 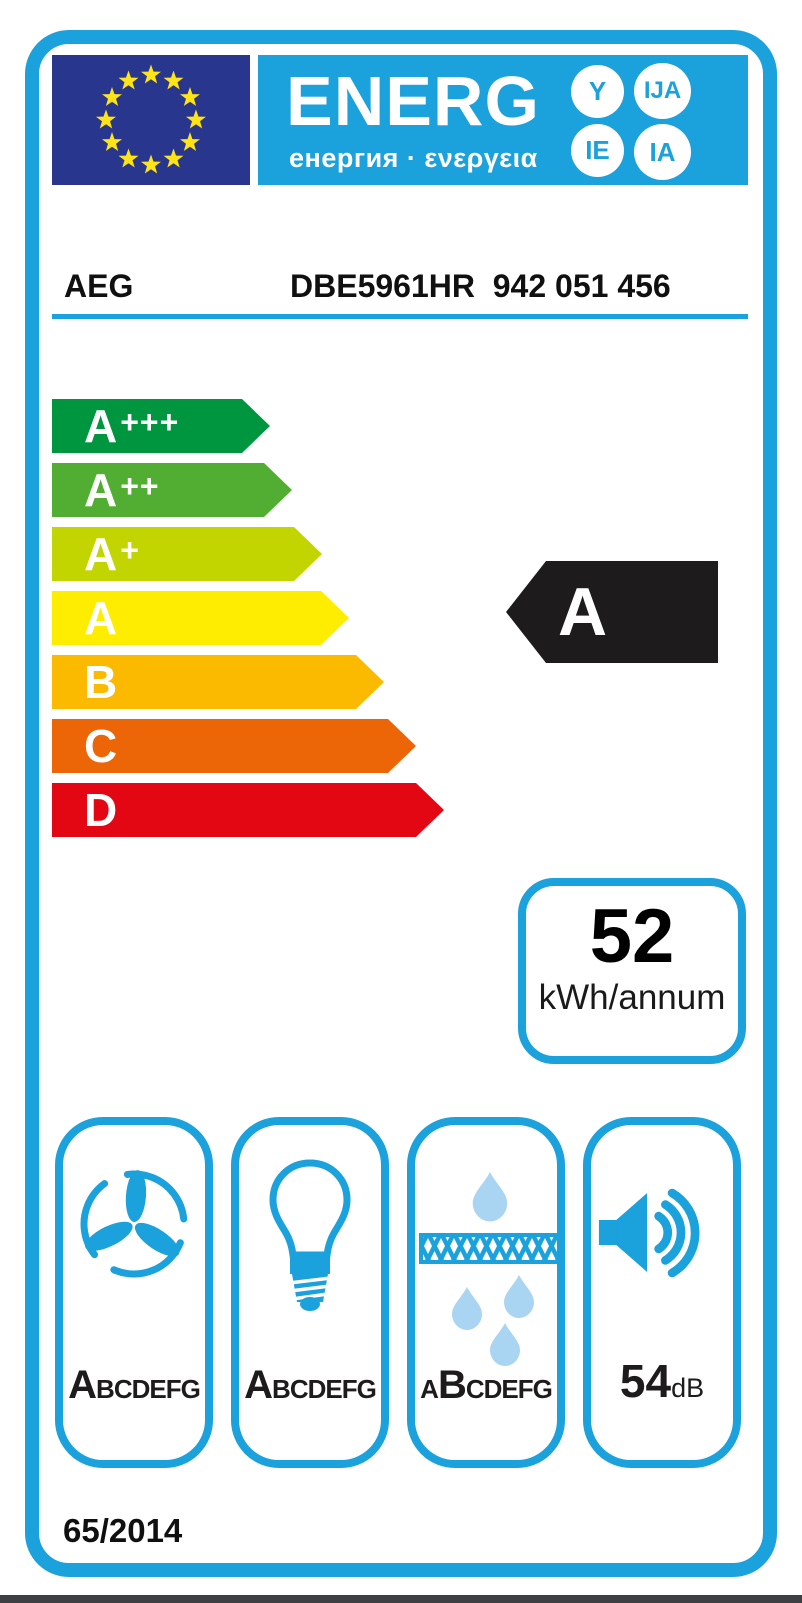 I want to click on energ-subtitle: енергия · ενεργεια, so click(x=413, y=158).